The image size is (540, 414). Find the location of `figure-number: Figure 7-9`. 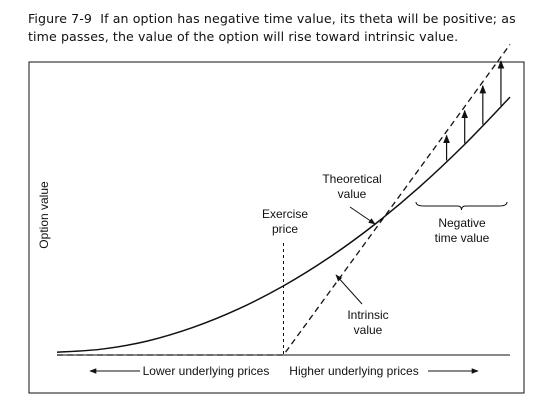

figure-number: Figure 7-9 is located at coordinates (60, 18).